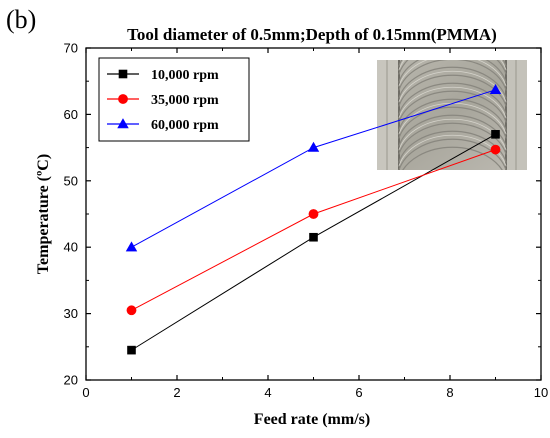 The height and width of the screenshot is (438, 550). Describe the element at coordinates (71, 48) in the screenshot. I see `y-tick-label: 70` at that location.